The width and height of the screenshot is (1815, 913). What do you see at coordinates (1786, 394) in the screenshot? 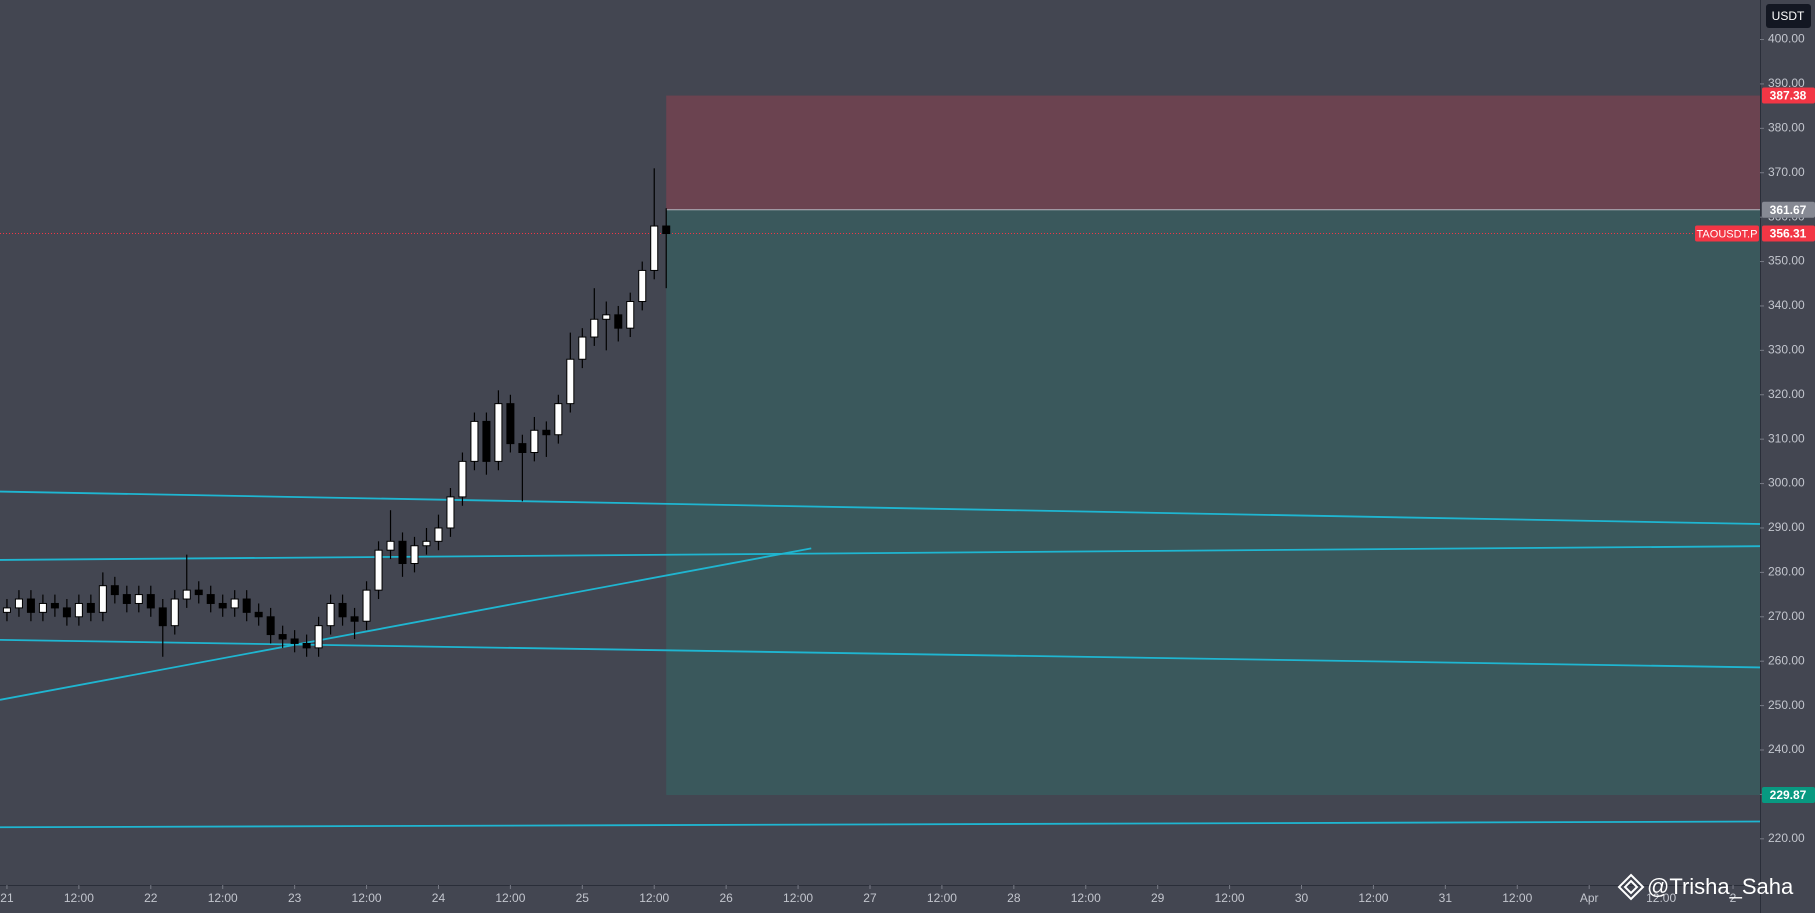
I see `y-tick-label: 320.00` at bounding box center [1786, 394].